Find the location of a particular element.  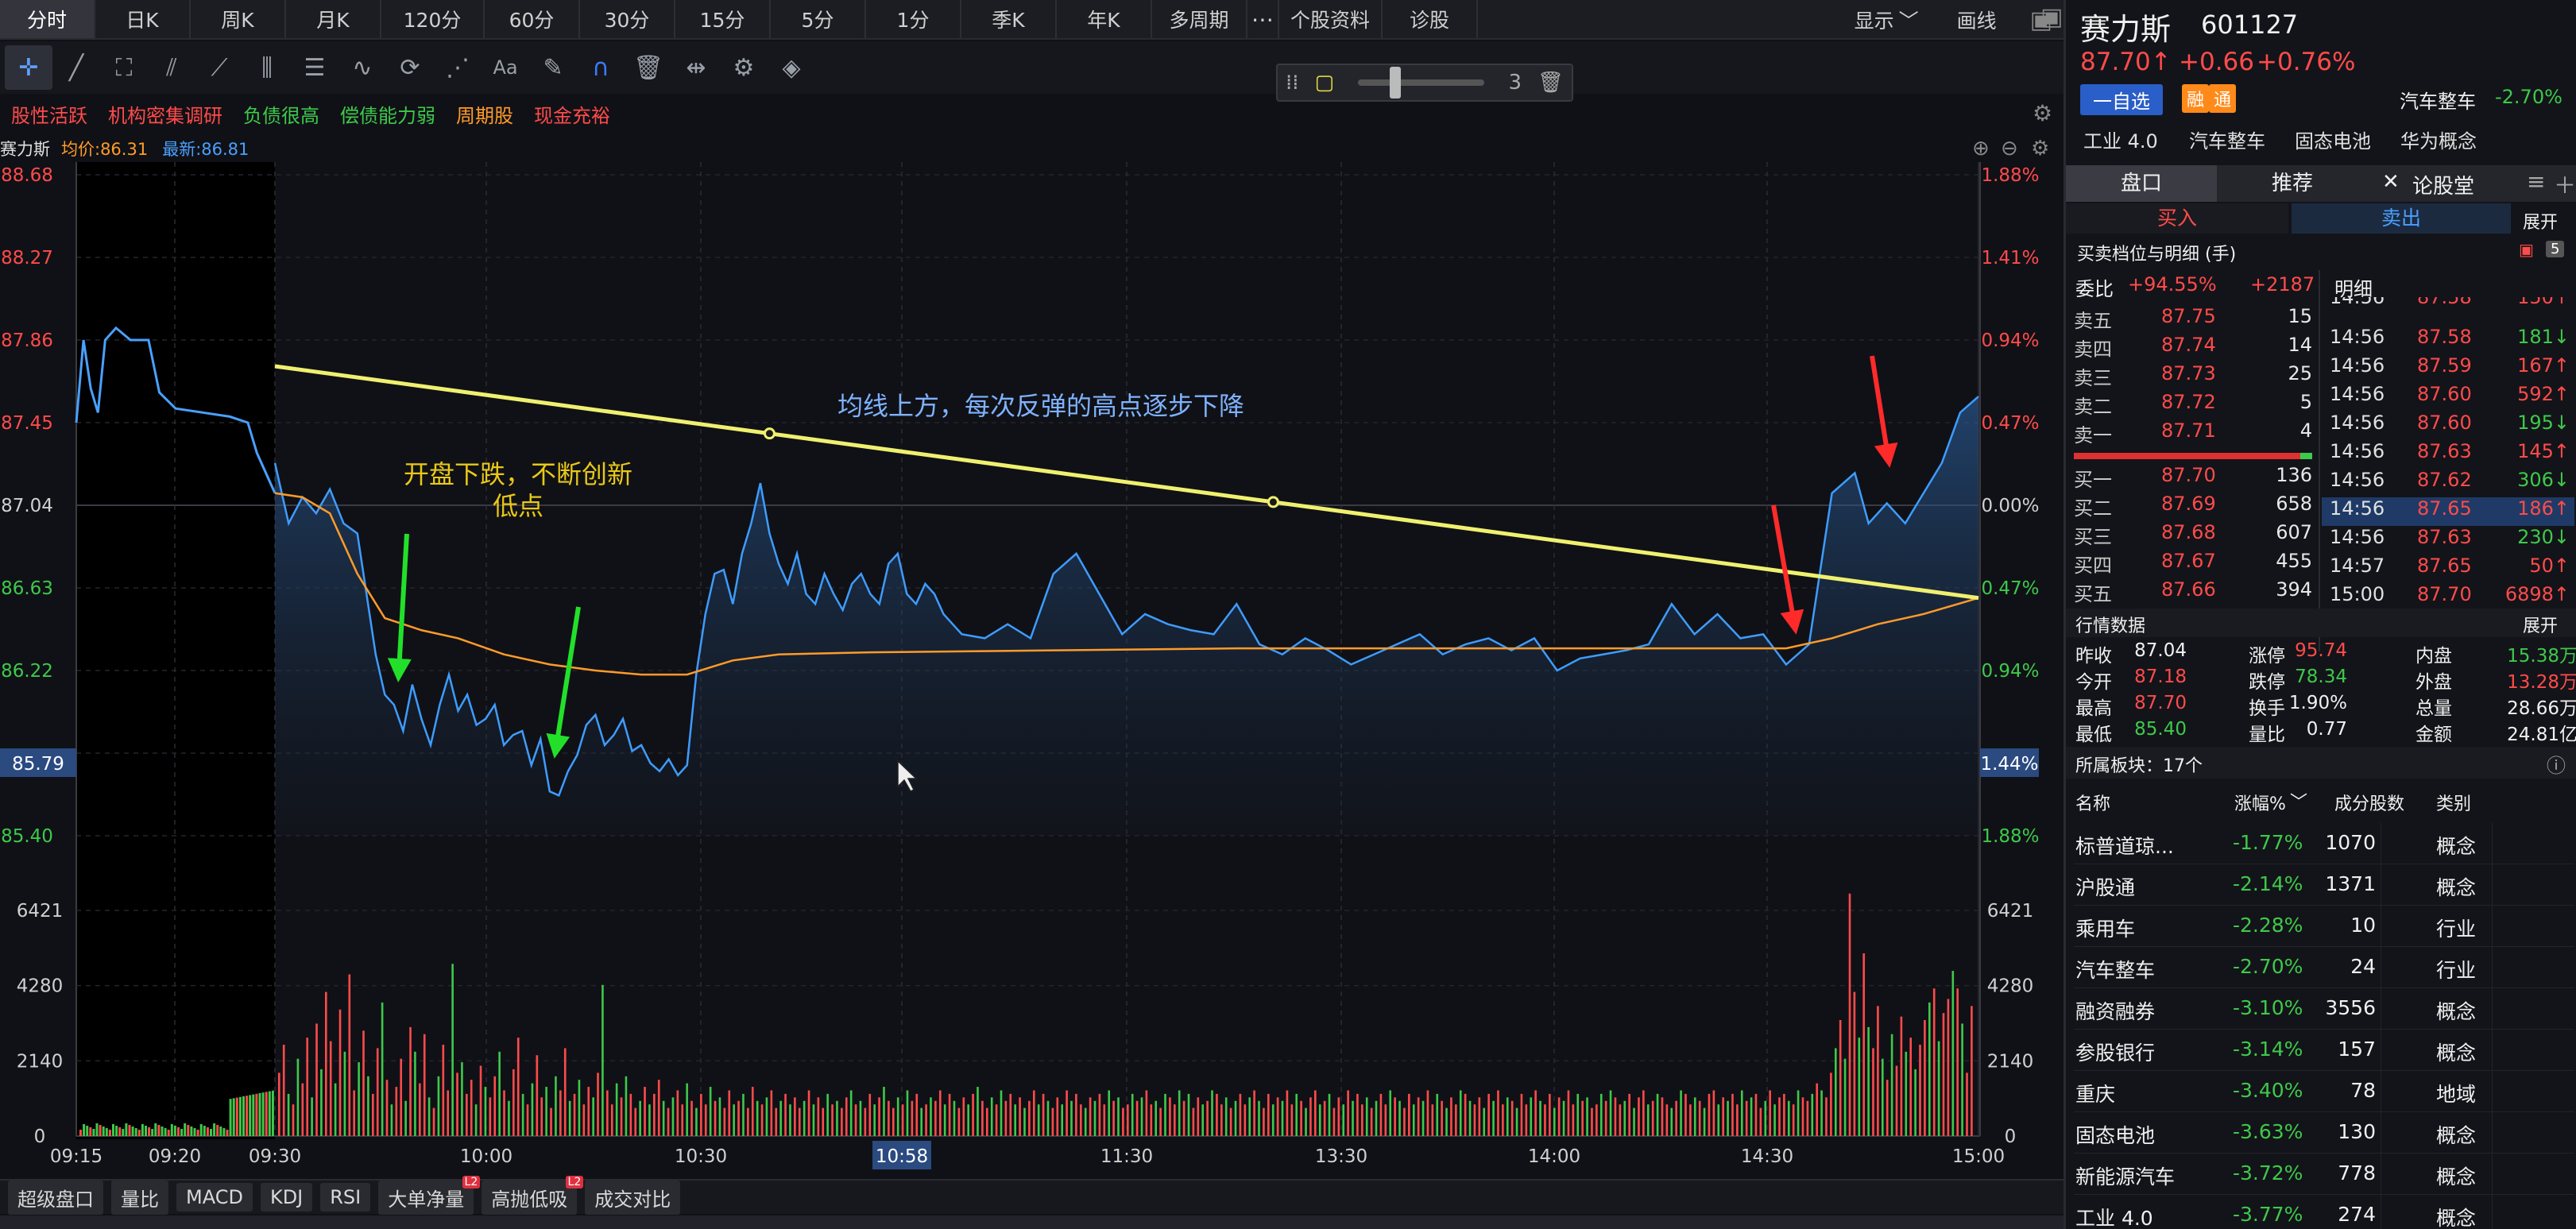

add-watchlist-button: 一自选 is located at coordinates (2121, 99).